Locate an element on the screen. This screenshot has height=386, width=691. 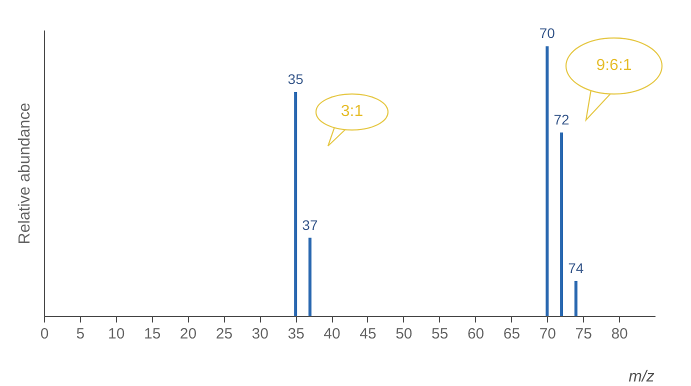
x-tick-label: 30 is located at coordinates (260, 334).